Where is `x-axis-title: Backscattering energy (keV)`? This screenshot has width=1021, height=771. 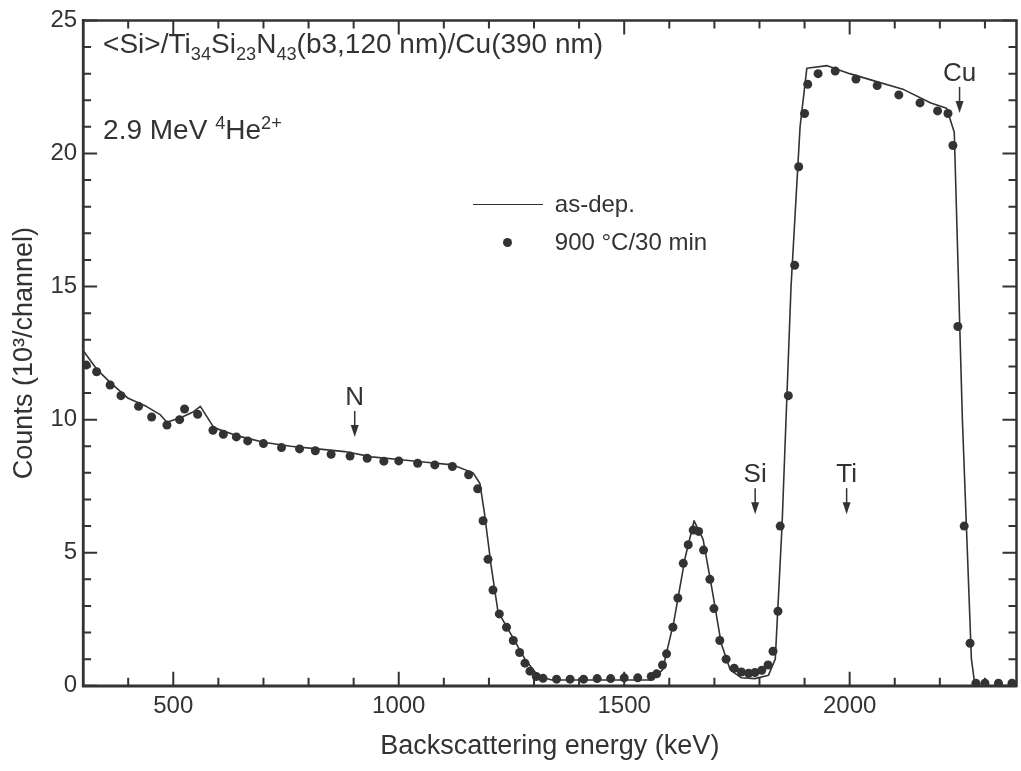 x-axis-title: Backscattering energy (keV) is located at coordinates (550, 745).